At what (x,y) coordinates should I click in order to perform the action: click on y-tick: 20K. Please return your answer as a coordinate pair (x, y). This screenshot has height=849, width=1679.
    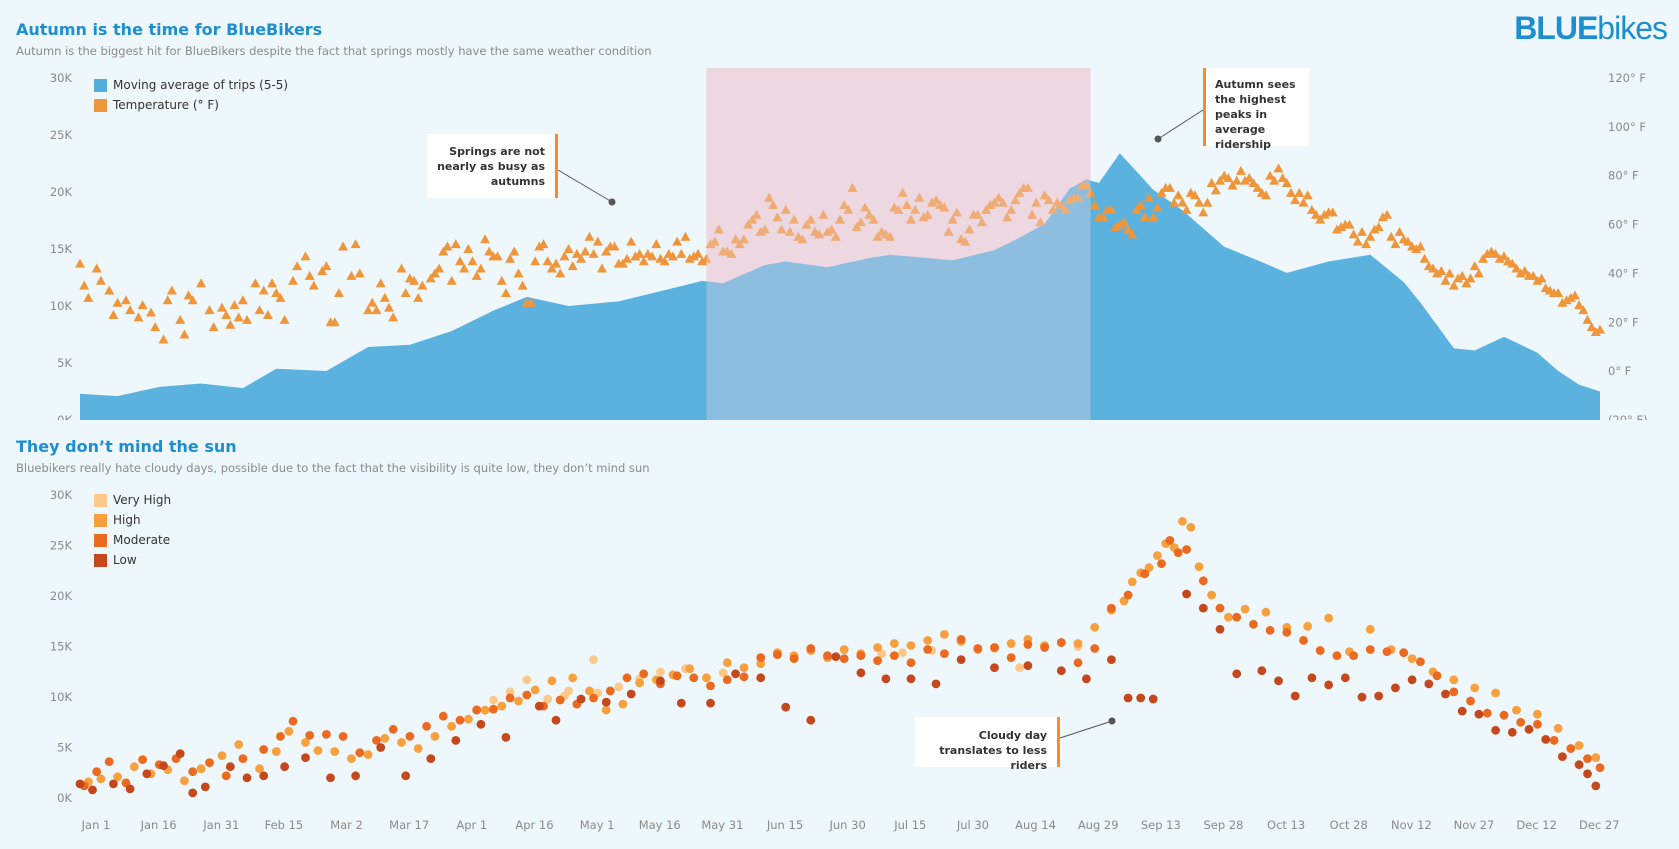
    Looking at the image, I should click on (61, 596).